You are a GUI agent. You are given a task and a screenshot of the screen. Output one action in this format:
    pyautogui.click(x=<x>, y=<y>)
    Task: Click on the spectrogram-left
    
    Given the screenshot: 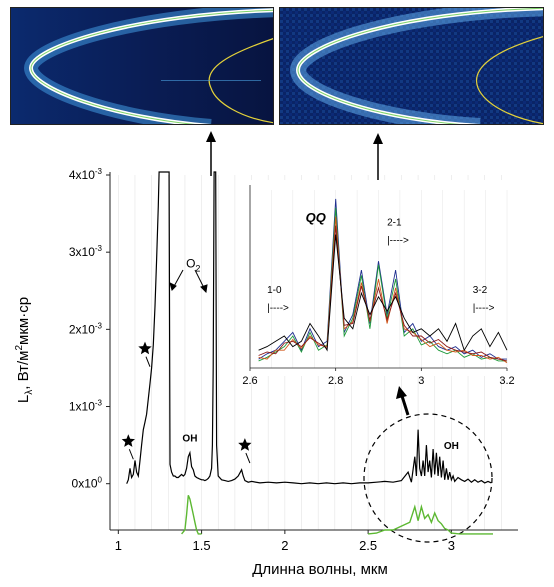 What is the action you would take?
    pyautogui.click(x=142, y=66)
    